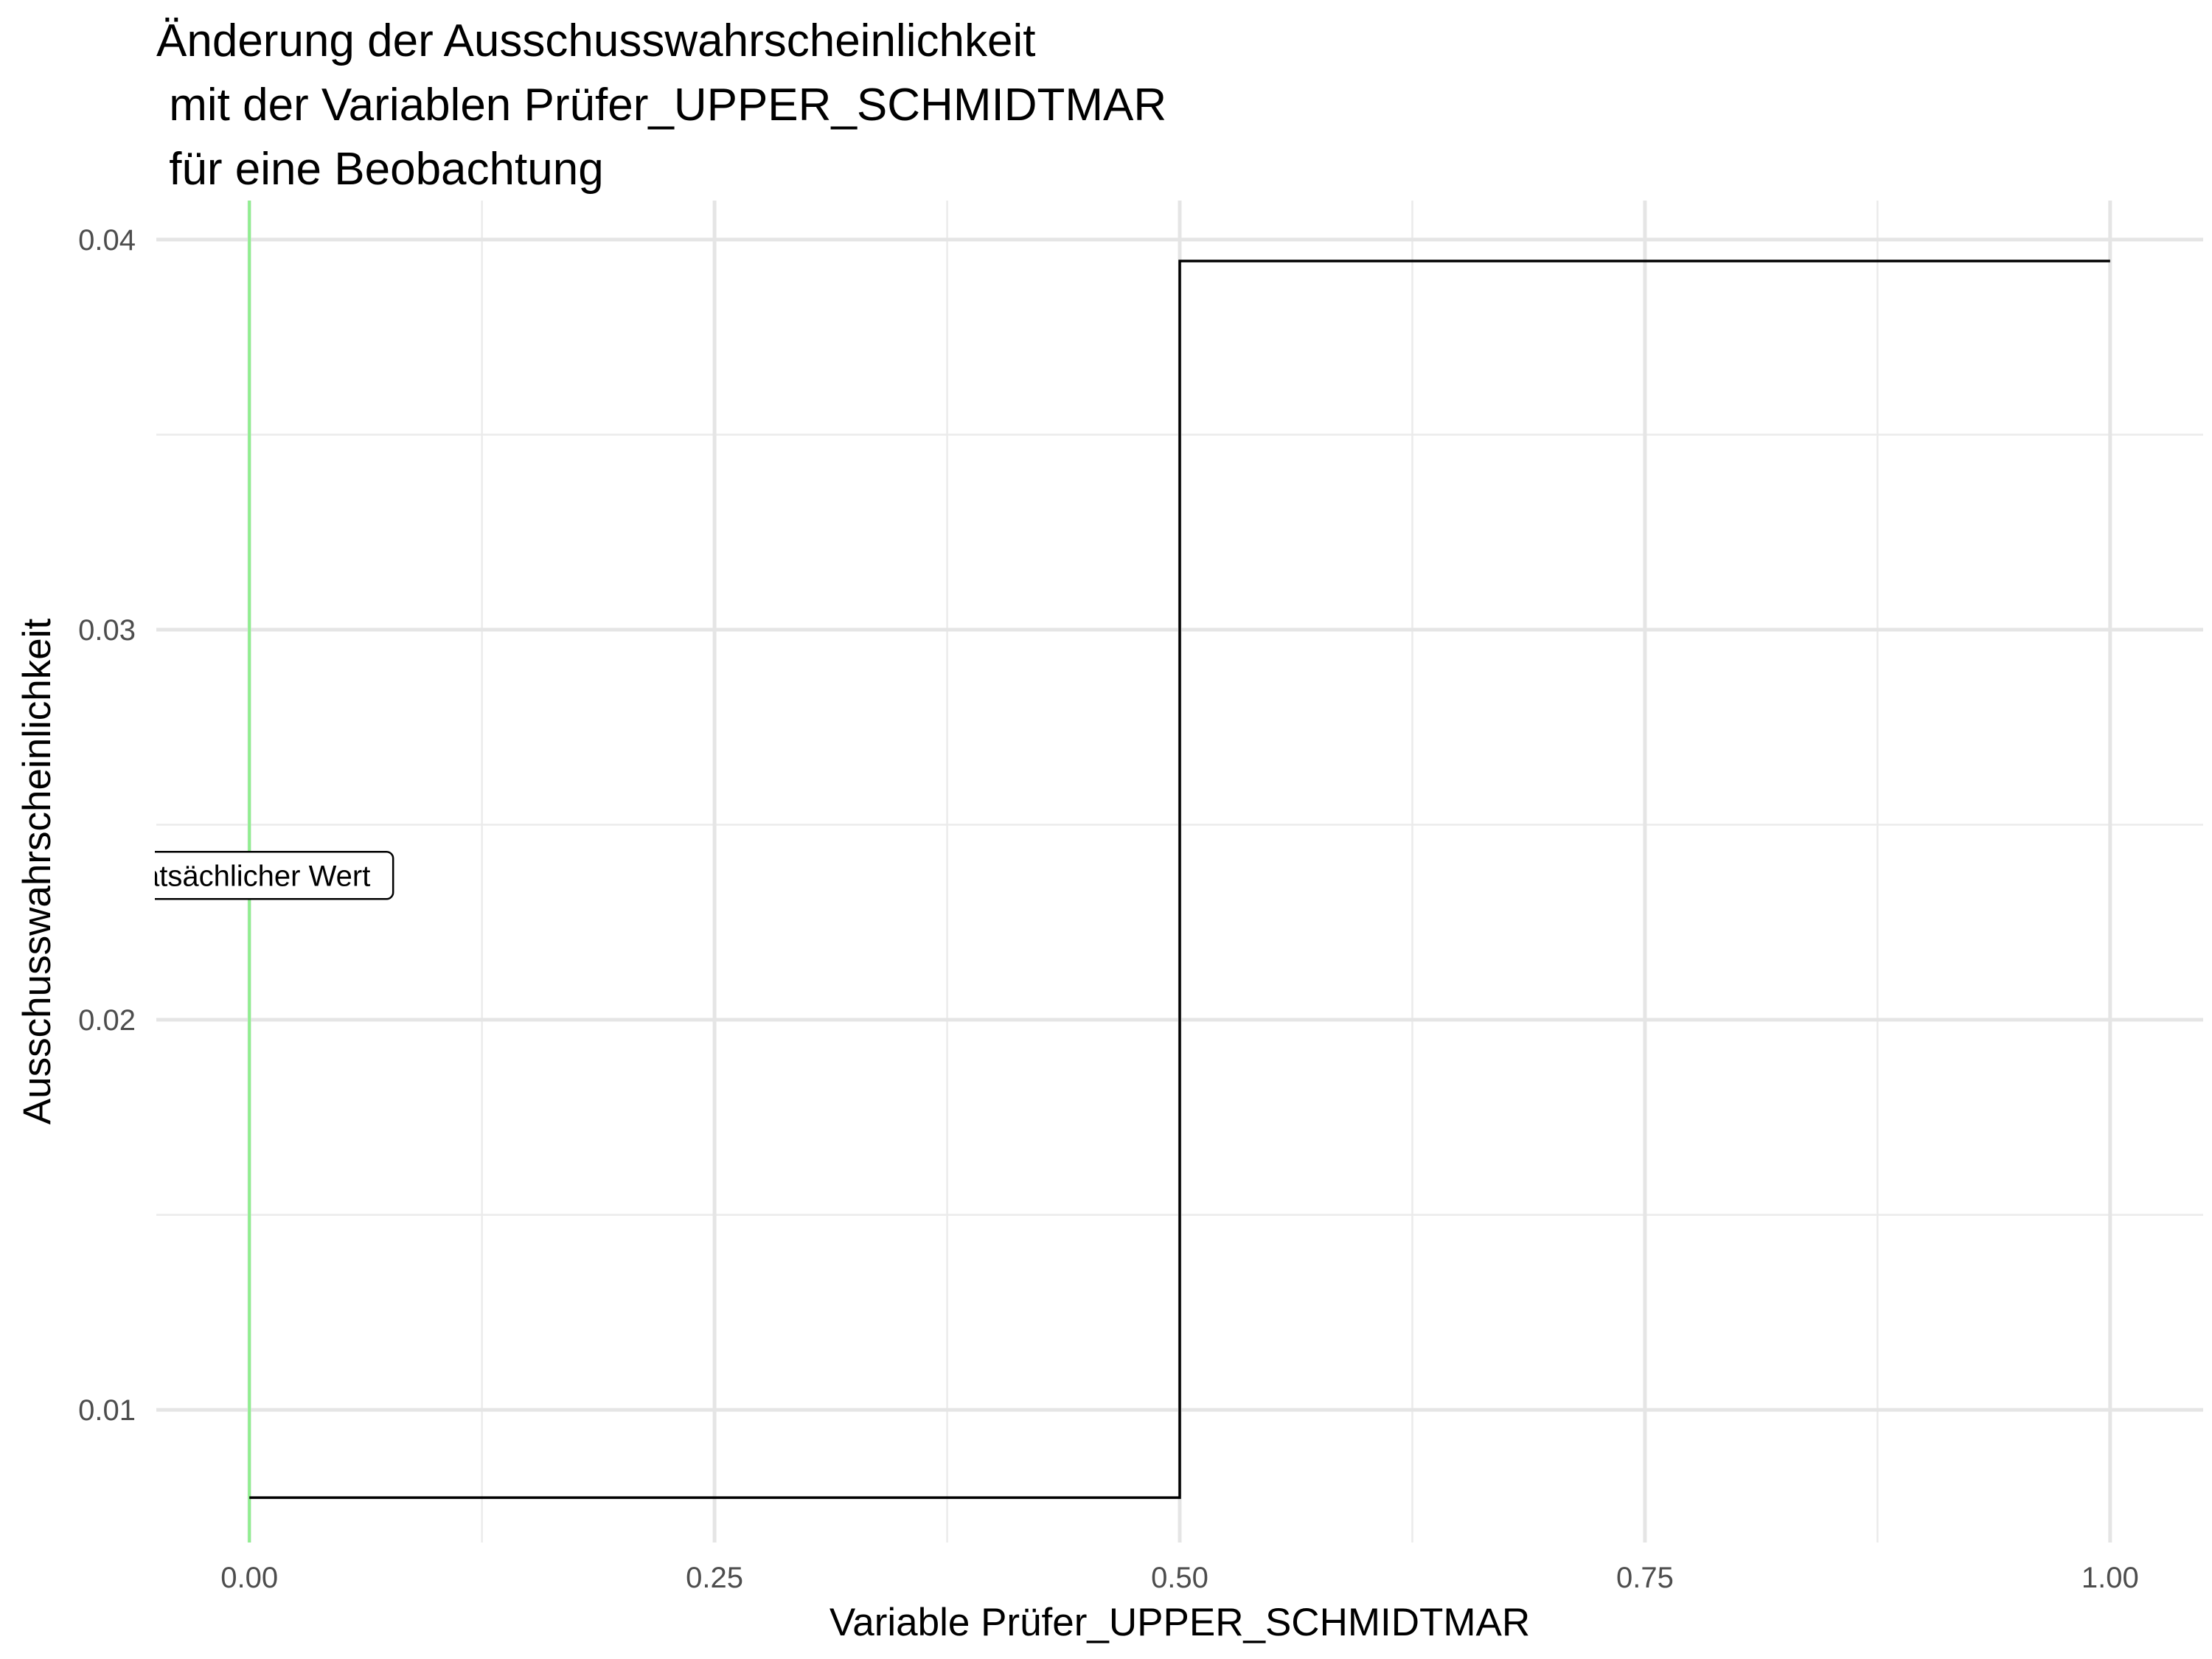 Image resolution: width=2212 pixels, height=1659 pixels. Describe the element at coordinates (107, 630) in the screenshot. I see `y-tick-label: 0.03` at that location.